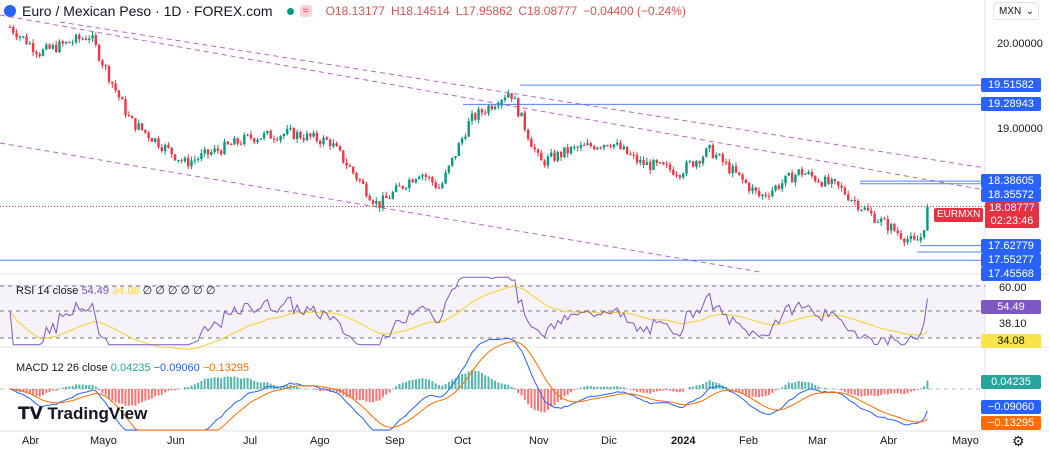  What do you see at coordinates (1016, 11) in the screenshot?
I see `currency-select: MXN ⌄` at bounding box center [1016, 11].